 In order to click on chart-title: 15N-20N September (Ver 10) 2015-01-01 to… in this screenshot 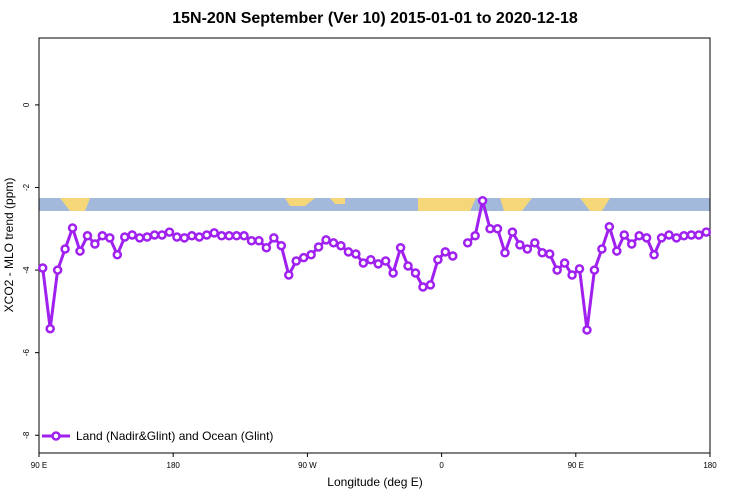, I will do `click(375, 18)`.